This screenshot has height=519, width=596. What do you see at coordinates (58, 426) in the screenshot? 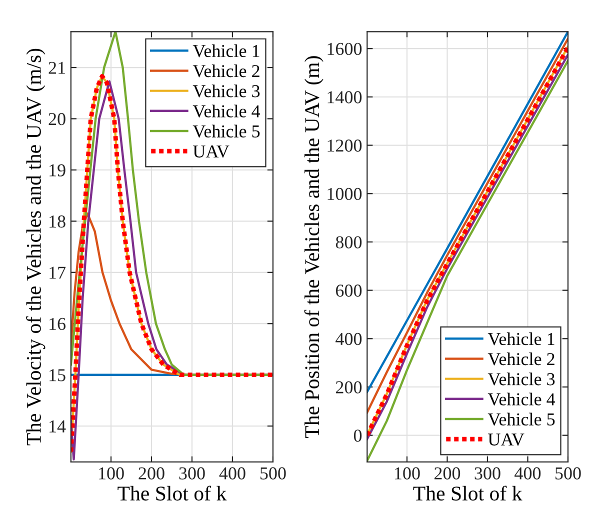
I see `y-tick-label: 14` at bounding box center [58, 426].